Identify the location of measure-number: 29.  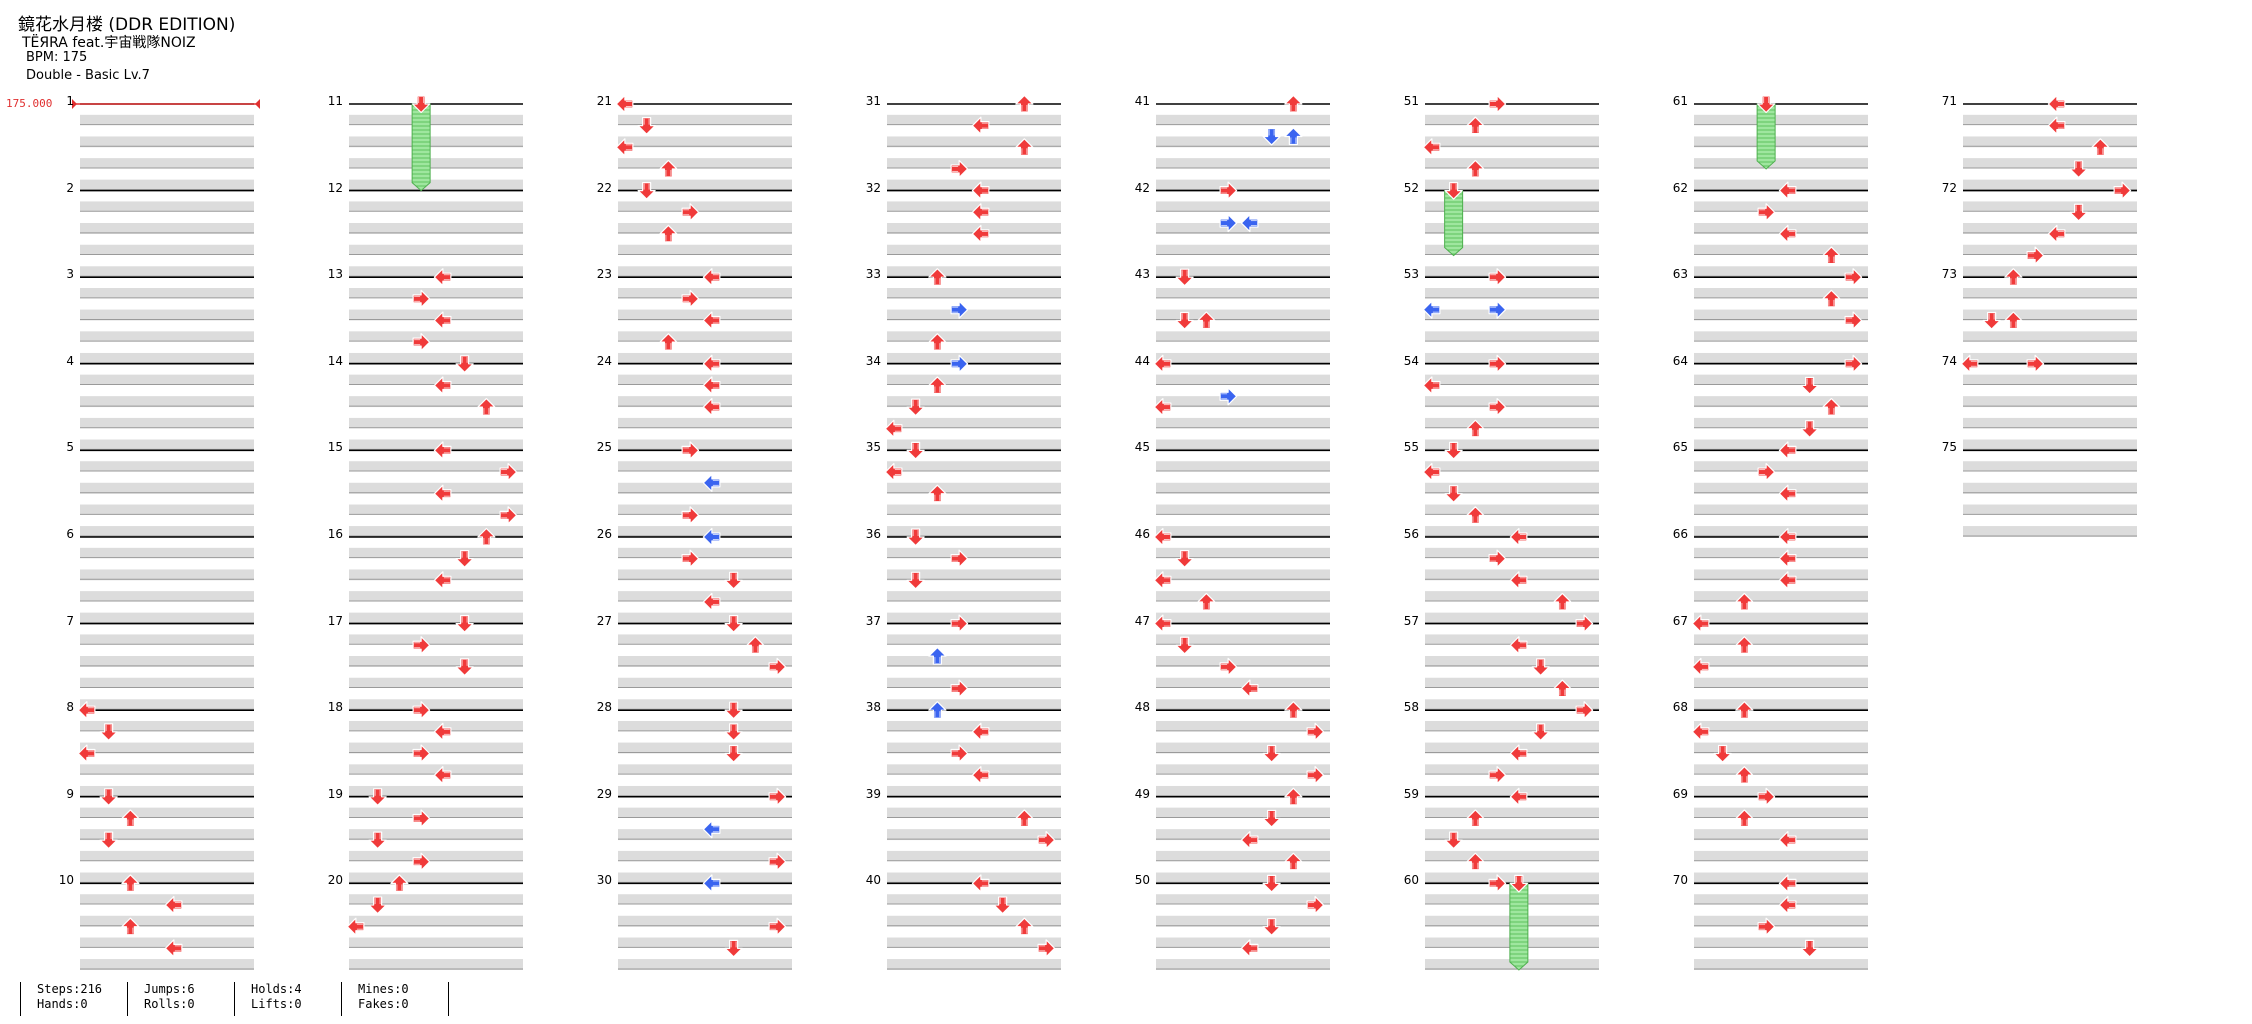
(604, 793).